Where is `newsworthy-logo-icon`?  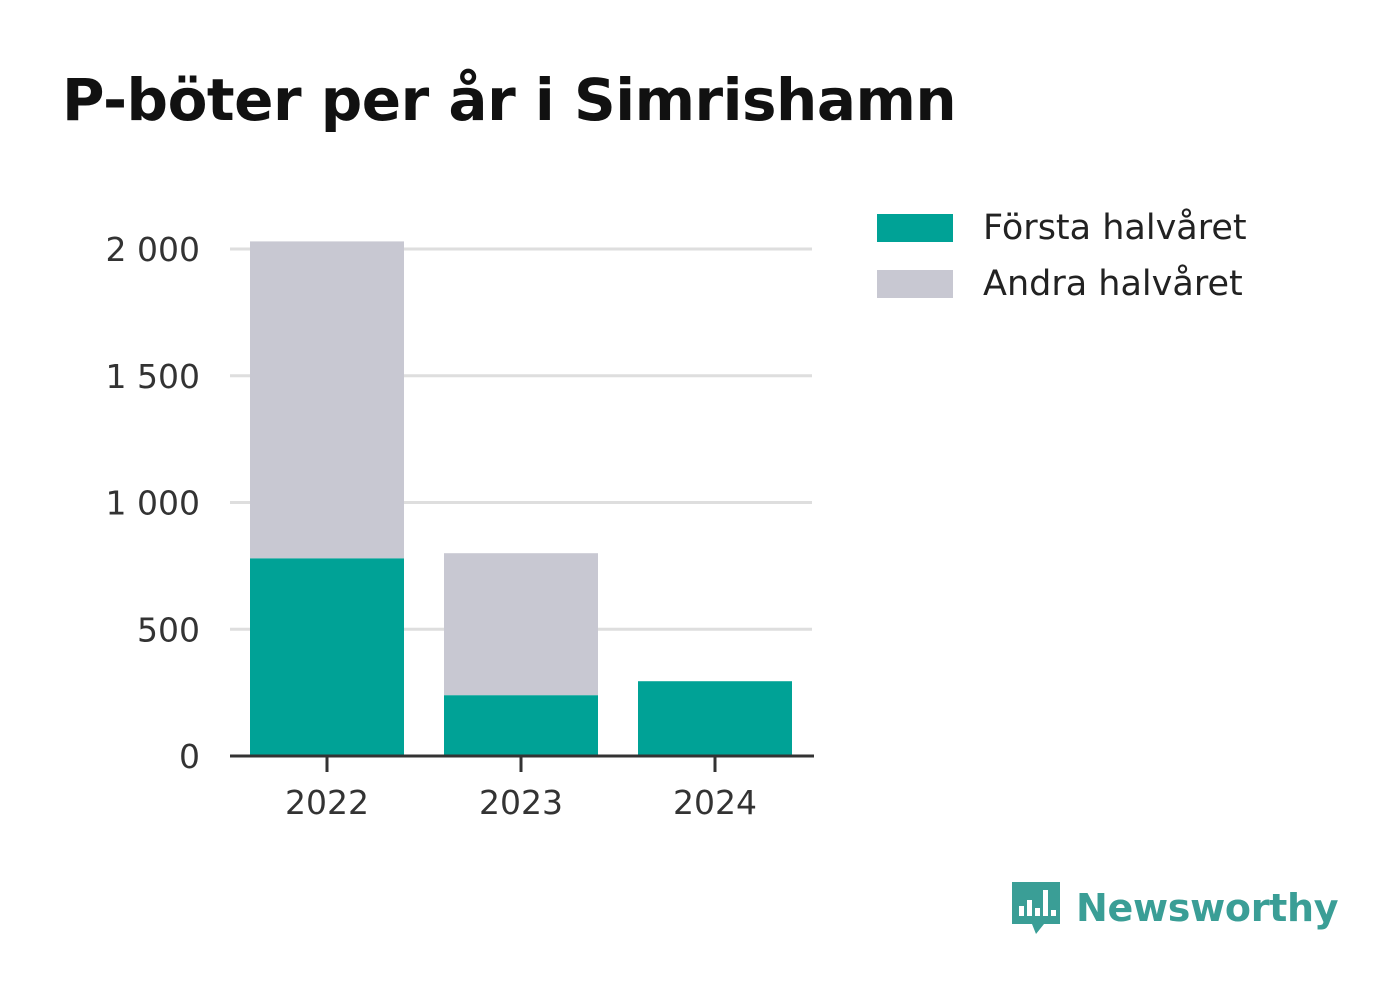 newsworthy-logo-icon is located at coordinates (1036, 908).